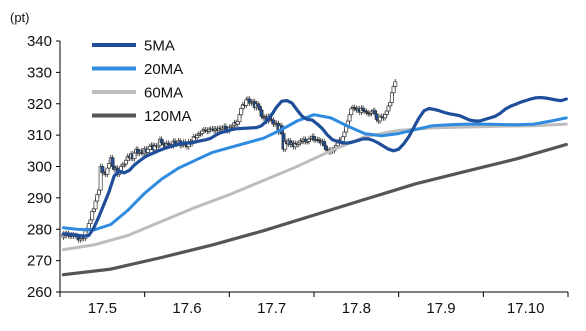 The width and height of the screenshot is (586, 331). I want to click on x-tick-label: 17.7, so click(271, 308).